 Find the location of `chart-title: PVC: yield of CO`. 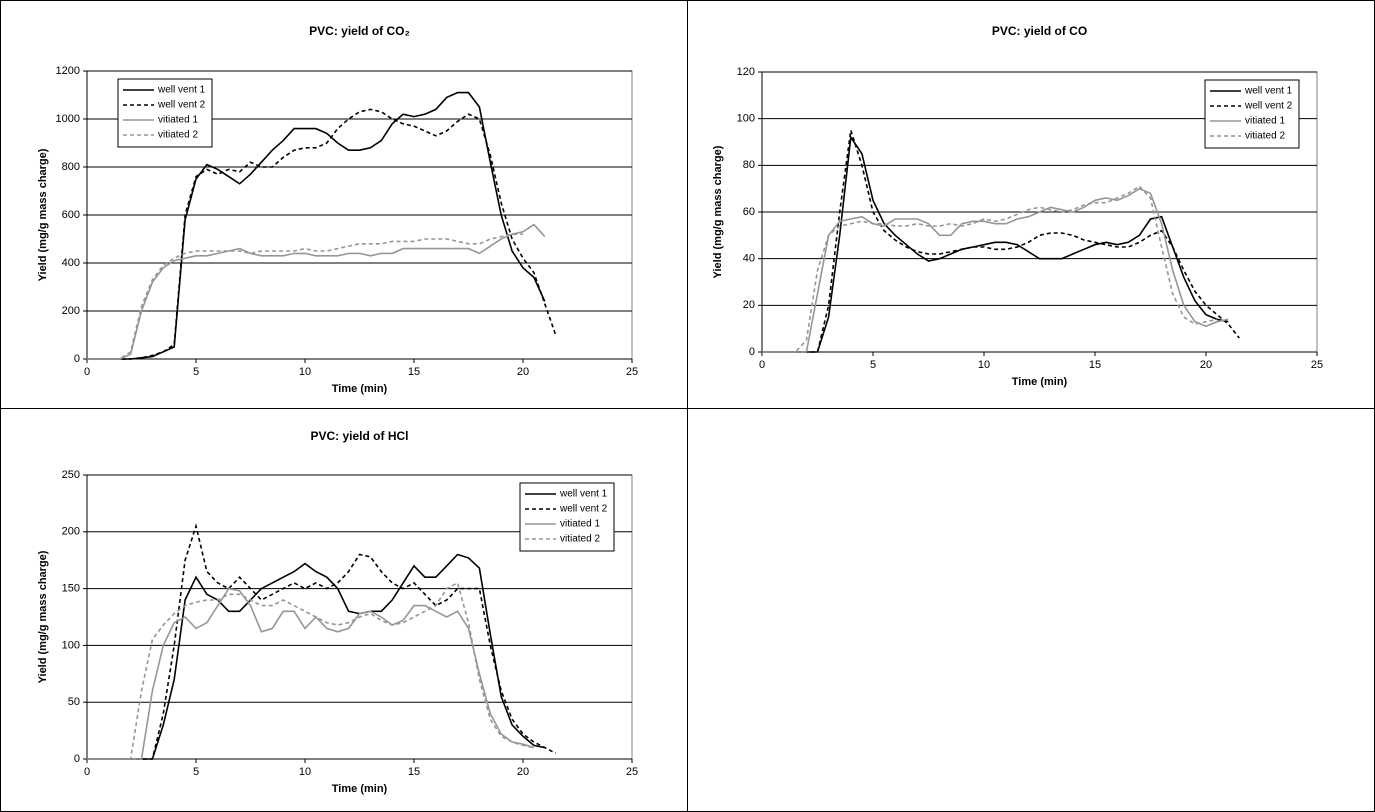

chart-title: PVC: yield of CO is located at coordinates (1039, 31).